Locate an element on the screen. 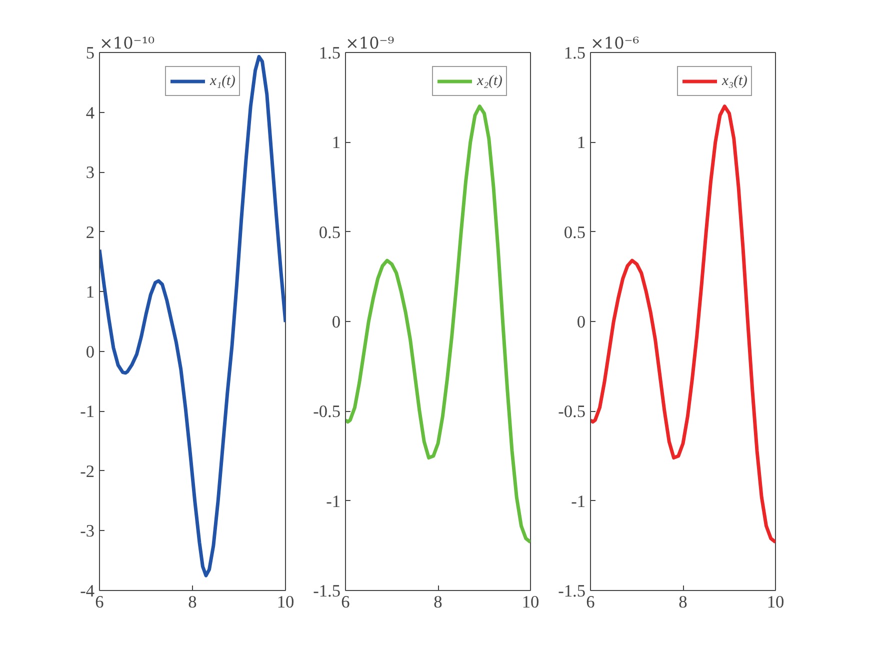 Image resolution: width=875 pixels, height=659 pixels. y-tick-label: -2 is located at coordinates (87, 471).